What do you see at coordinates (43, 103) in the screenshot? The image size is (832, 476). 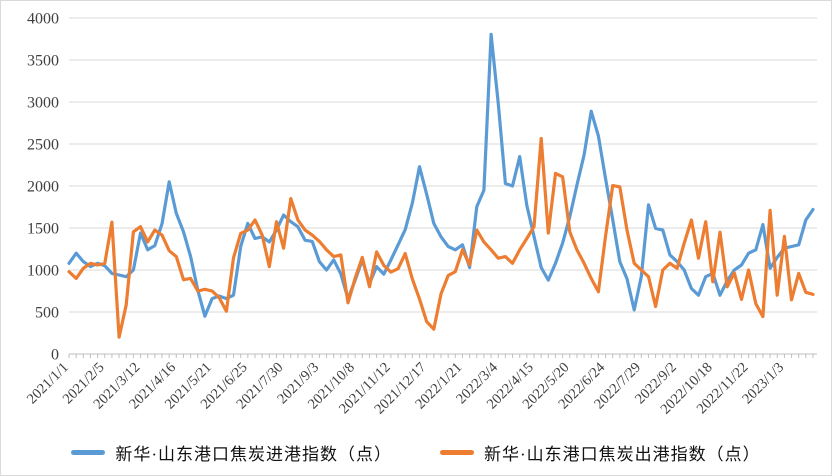 I see `y-axis-label: 3000` at bounding box center [43, 103].